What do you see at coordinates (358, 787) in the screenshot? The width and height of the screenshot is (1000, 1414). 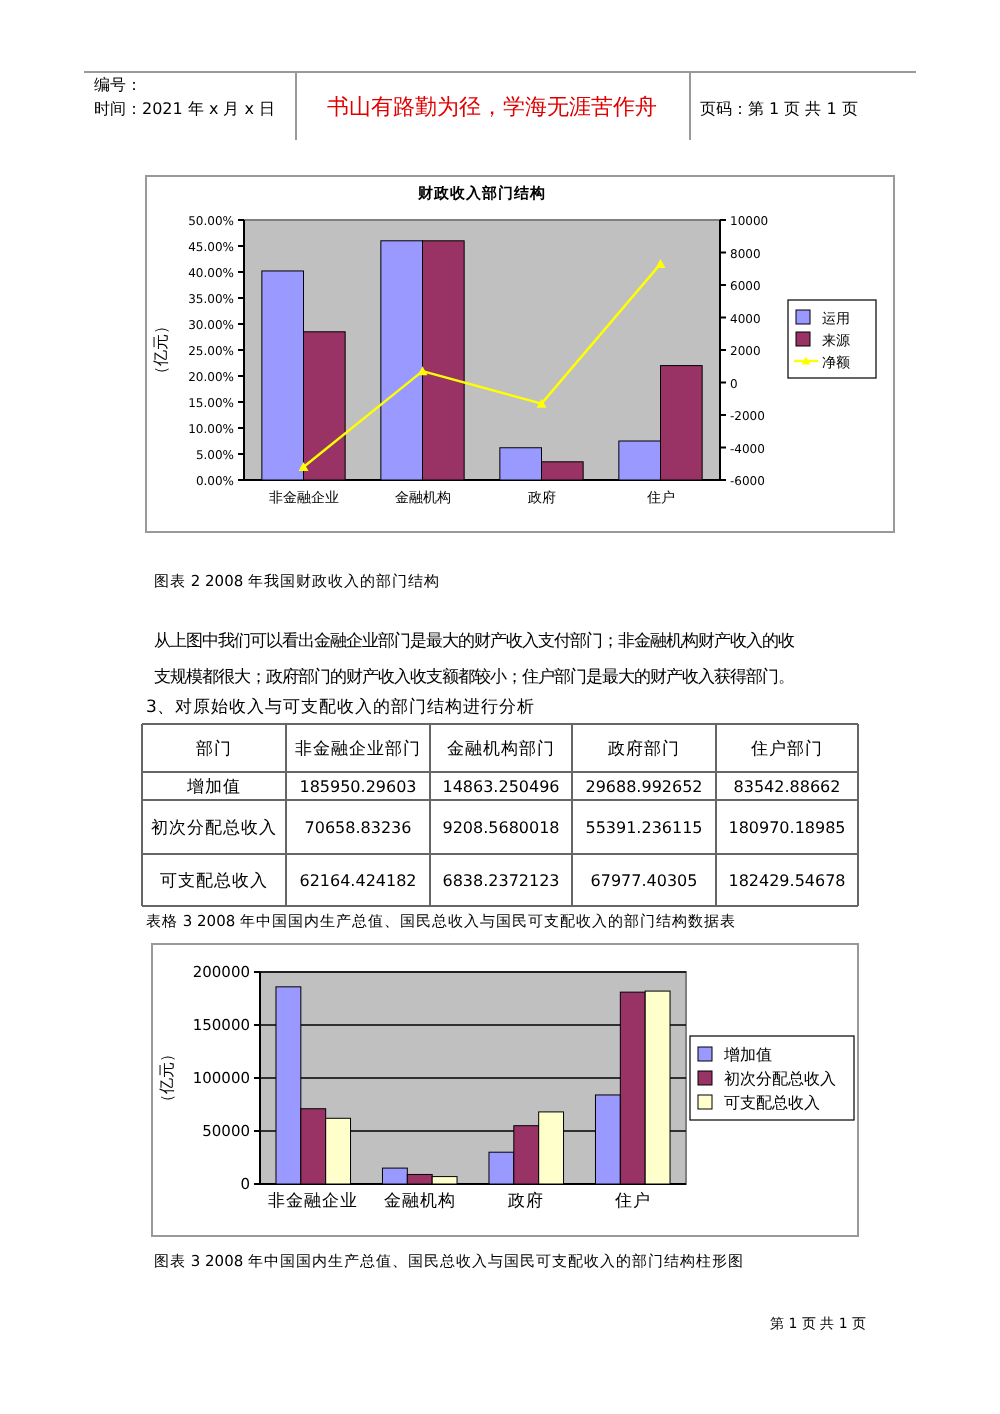 I see `text: 185950.29603` at bounding box center [358, 787].